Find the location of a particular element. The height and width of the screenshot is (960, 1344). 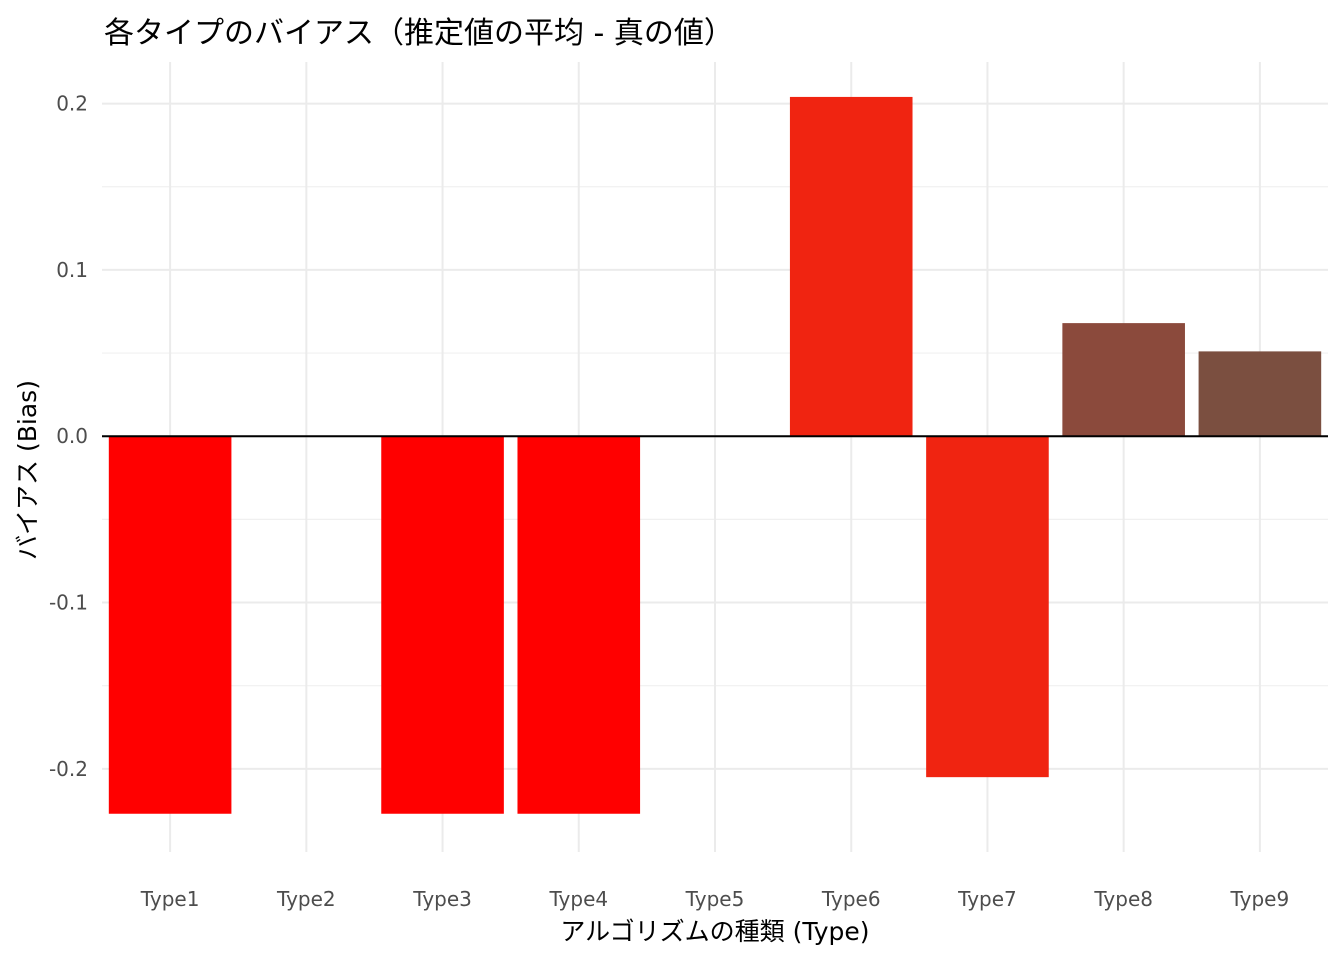

x-tick-label: Type1 is located at coordinates (170, 899).